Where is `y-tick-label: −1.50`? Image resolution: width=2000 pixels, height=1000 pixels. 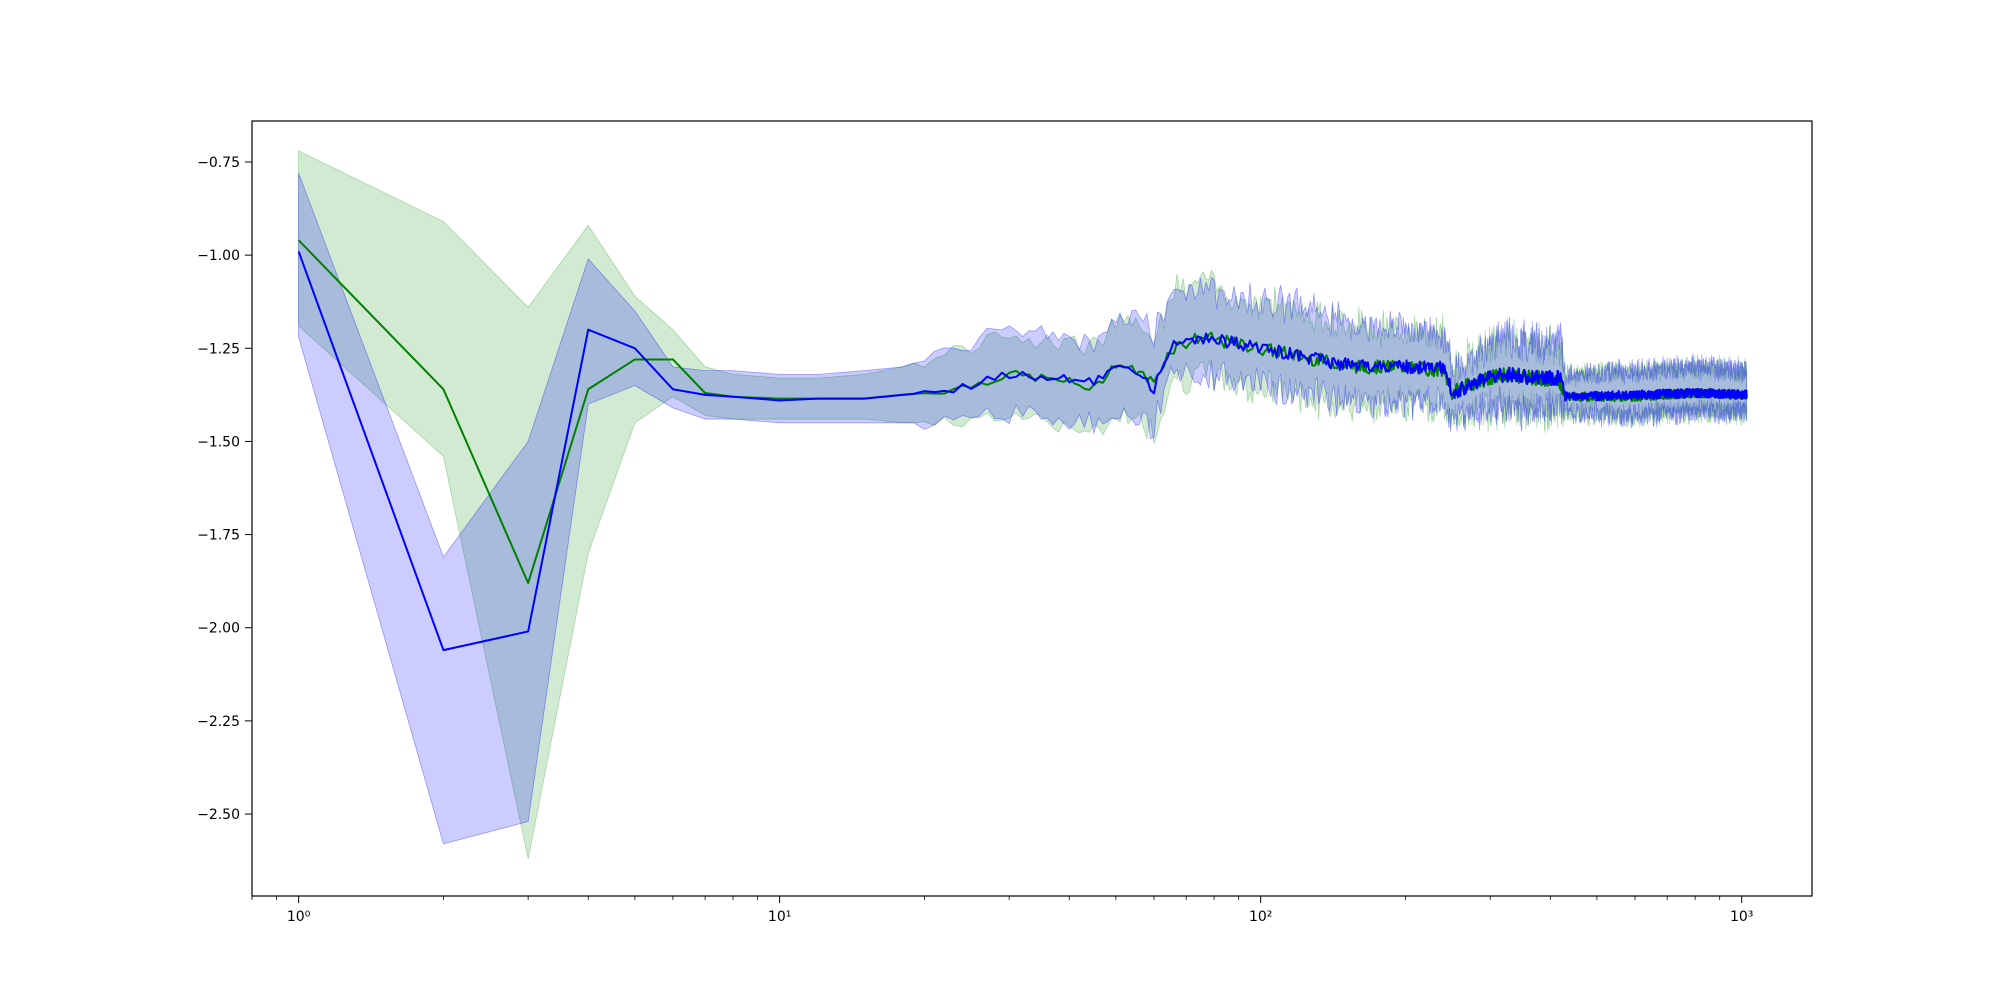
y-tick-label: −1.50 is located at coordinates (218, 442).